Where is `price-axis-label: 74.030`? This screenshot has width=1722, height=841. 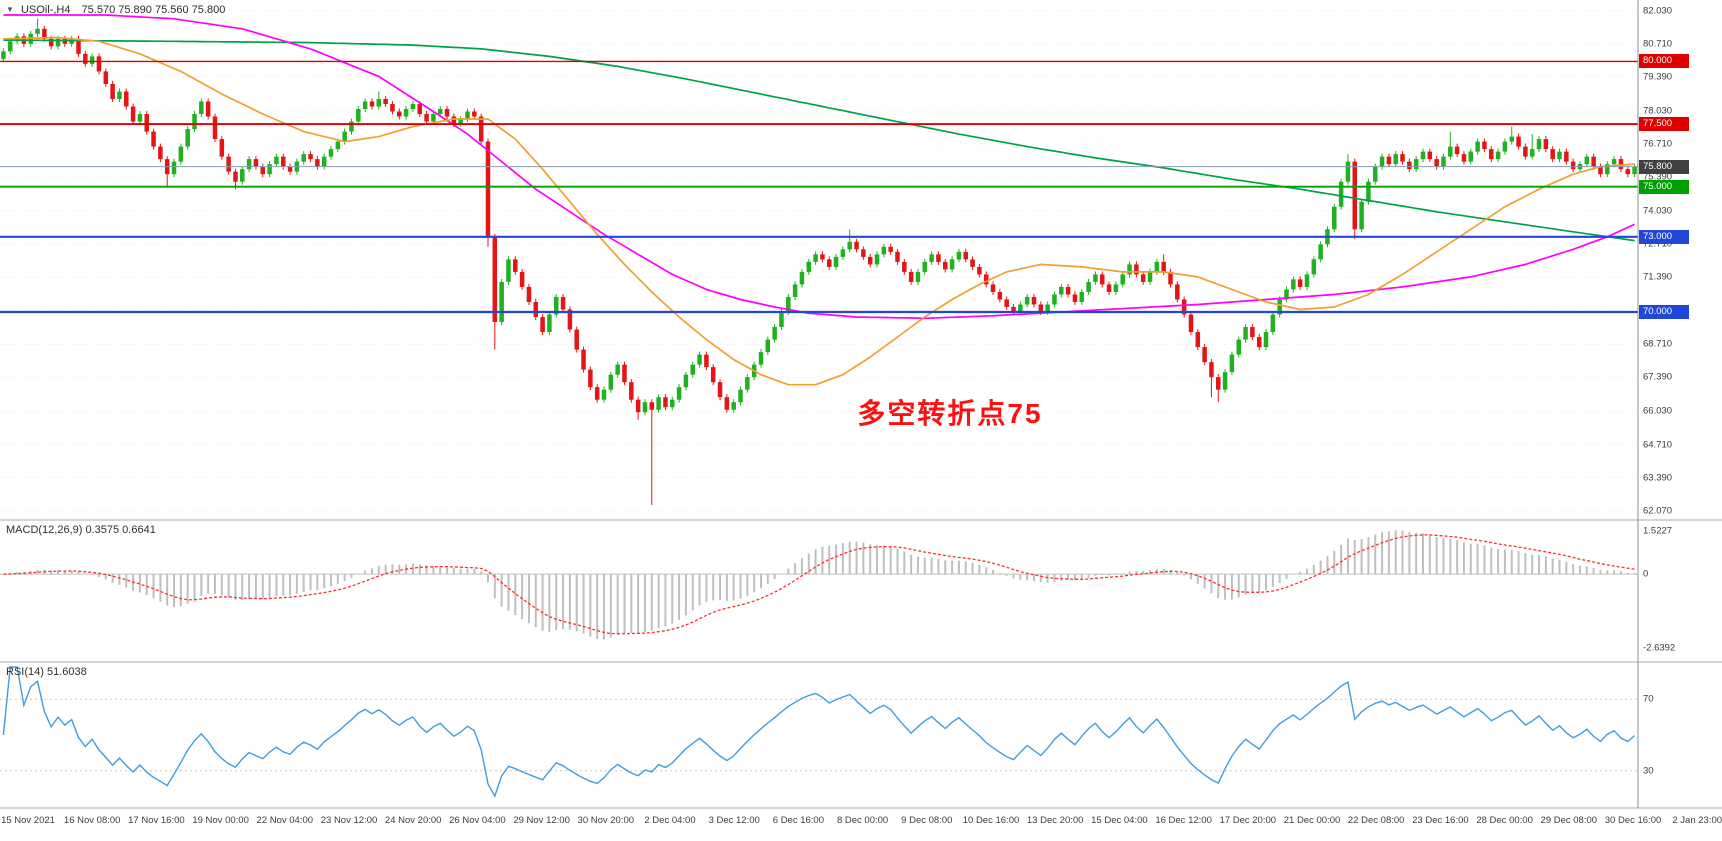
price-axis-label: 74.030 is located at coordinates (1658, 211).